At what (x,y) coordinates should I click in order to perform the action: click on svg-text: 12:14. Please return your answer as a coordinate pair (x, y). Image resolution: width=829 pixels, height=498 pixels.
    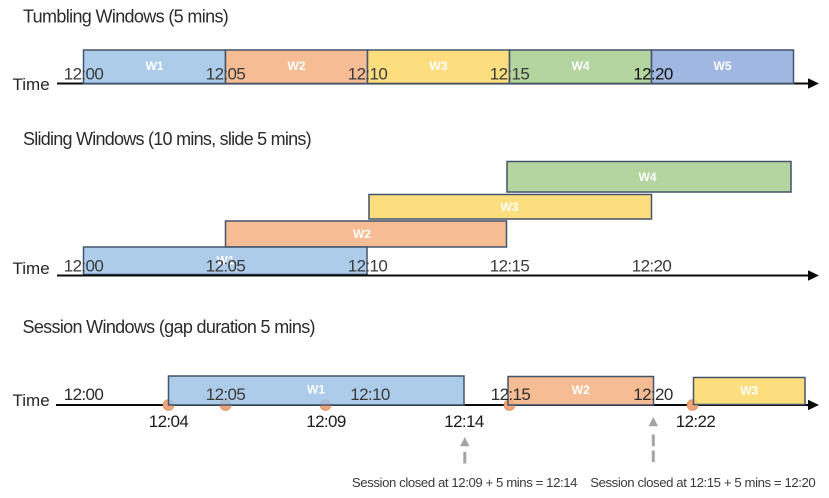
    Looking at the image, I should click on (464, 421).